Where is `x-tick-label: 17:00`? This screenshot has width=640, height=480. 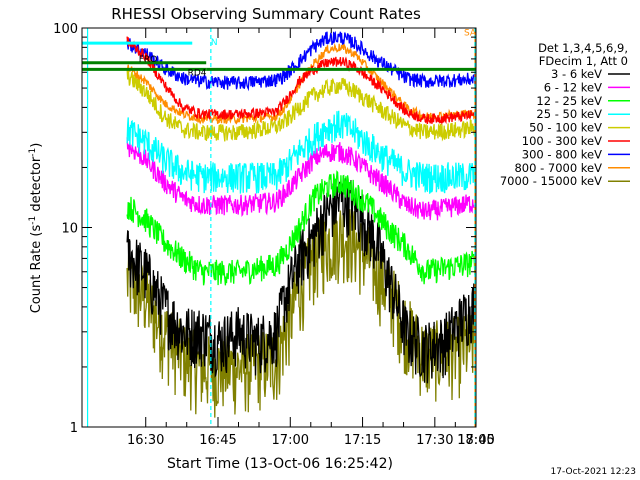
x-tick-label: 17:00 is located at coordinates (290, 440).